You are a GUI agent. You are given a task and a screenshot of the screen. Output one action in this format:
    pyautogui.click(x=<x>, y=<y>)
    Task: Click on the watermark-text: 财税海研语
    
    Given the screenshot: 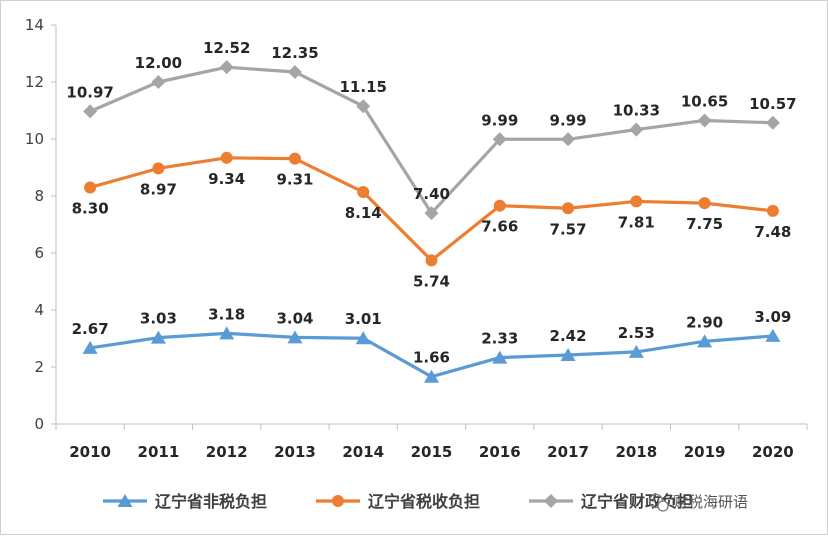 What is the action you would take?
    pyautogui.click(x=710, y=502)
    